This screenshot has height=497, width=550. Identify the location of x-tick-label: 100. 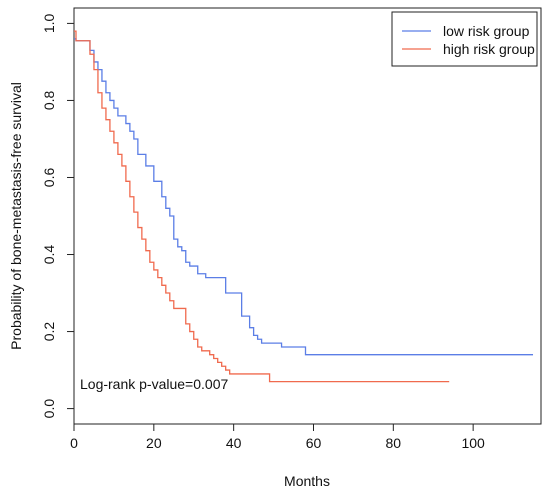
(473, 443).